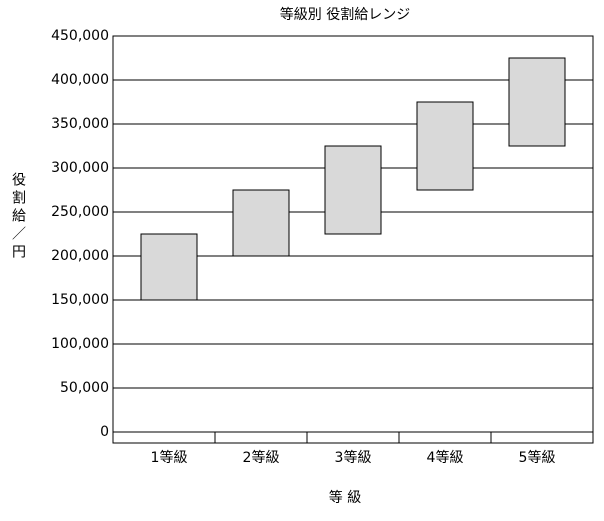 This screenshot has width=604, height=521. What do you see at coordinates (169, 457) in the screenshot?
I see `x-tick-label: 1等級` at bounding box center [169, 457].